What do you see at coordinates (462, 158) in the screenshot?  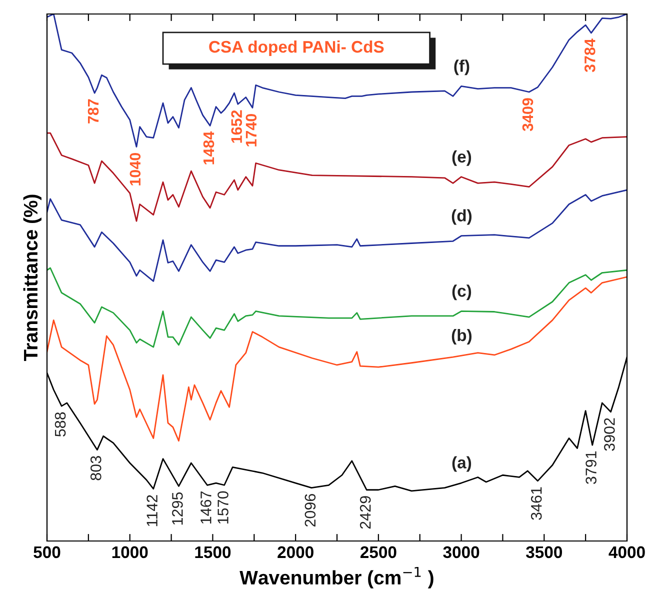 I see `series-label: (e)` at bounding box center [462, 158].